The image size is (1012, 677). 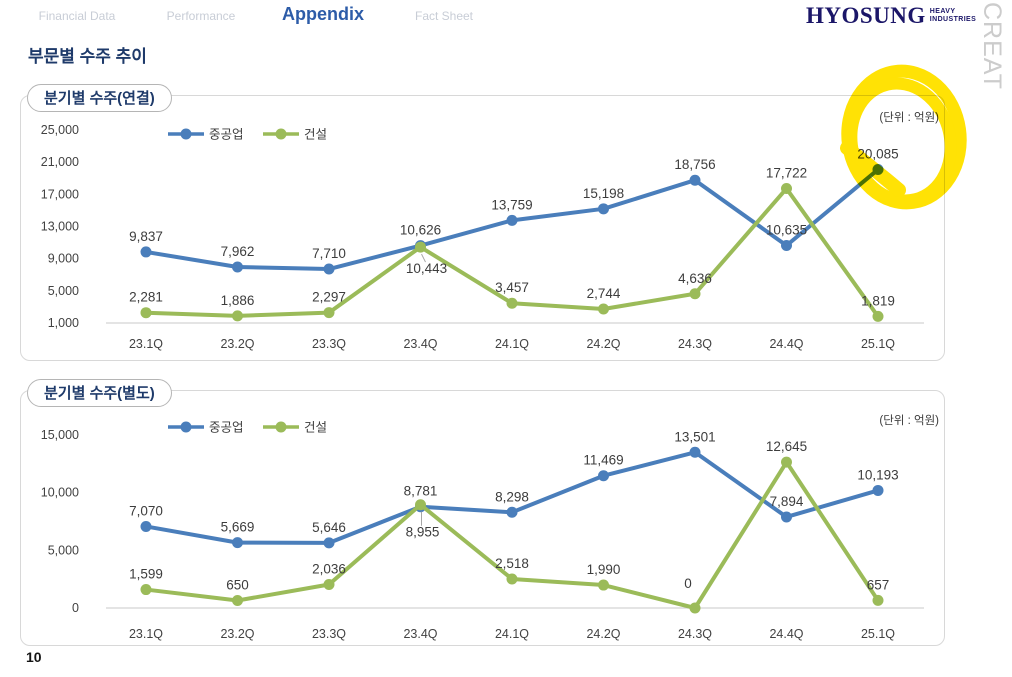 What do you see at coordinates (60, 194) in the screenshot?
I see `y-axis-tick-label: 17,000` at bounding box center [60, 194].